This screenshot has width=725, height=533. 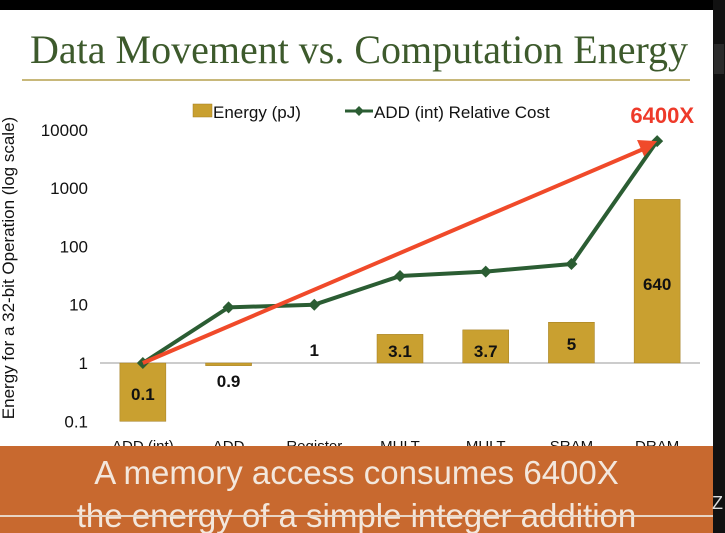 What do you see at coordinates (400, 351) in the screenshot?
I see `bar-value-label: 3.1` at bounding box center [400, 351].